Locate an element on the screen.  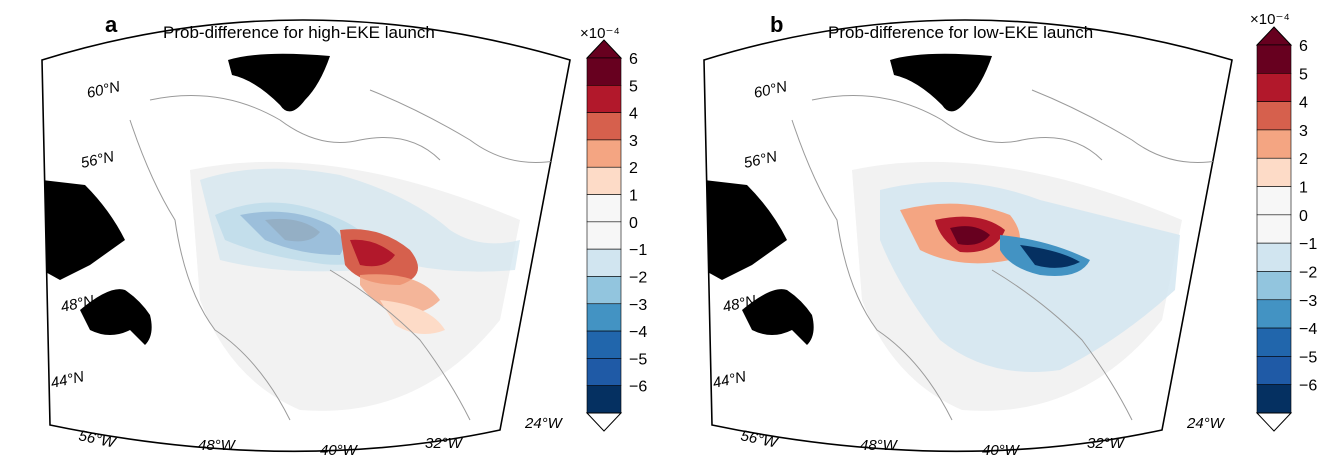
land-labrador-b is located at coordinates (745, 230).